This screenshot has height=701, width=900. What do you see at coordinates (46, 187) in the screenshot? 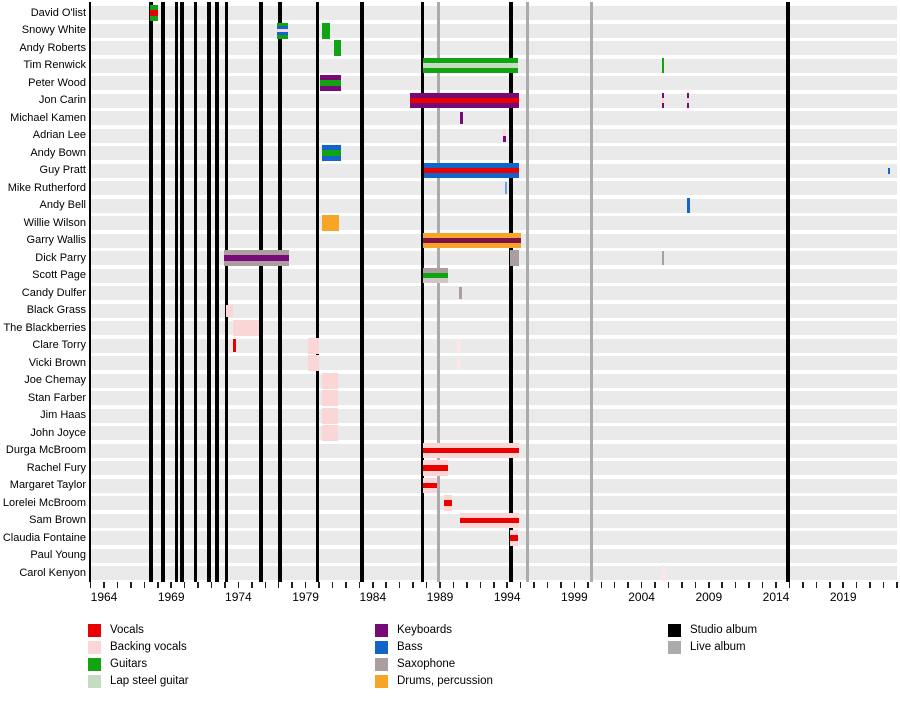
I see `row-label: Mike Rutherford` at bounding box center [46, 187].